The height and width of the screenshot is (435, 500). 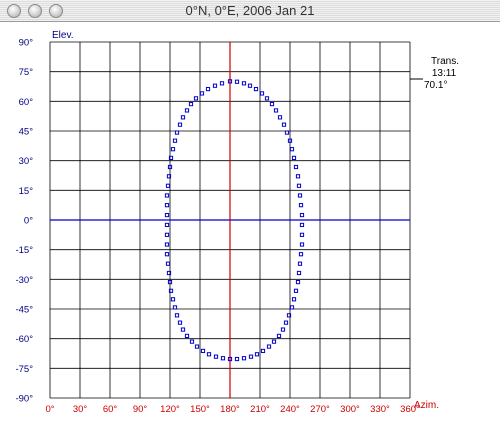 What do you see at coordinates (28, 221) in the screenshot?
I see `y-tick-label: 0°` at bounding box center [28, 221].